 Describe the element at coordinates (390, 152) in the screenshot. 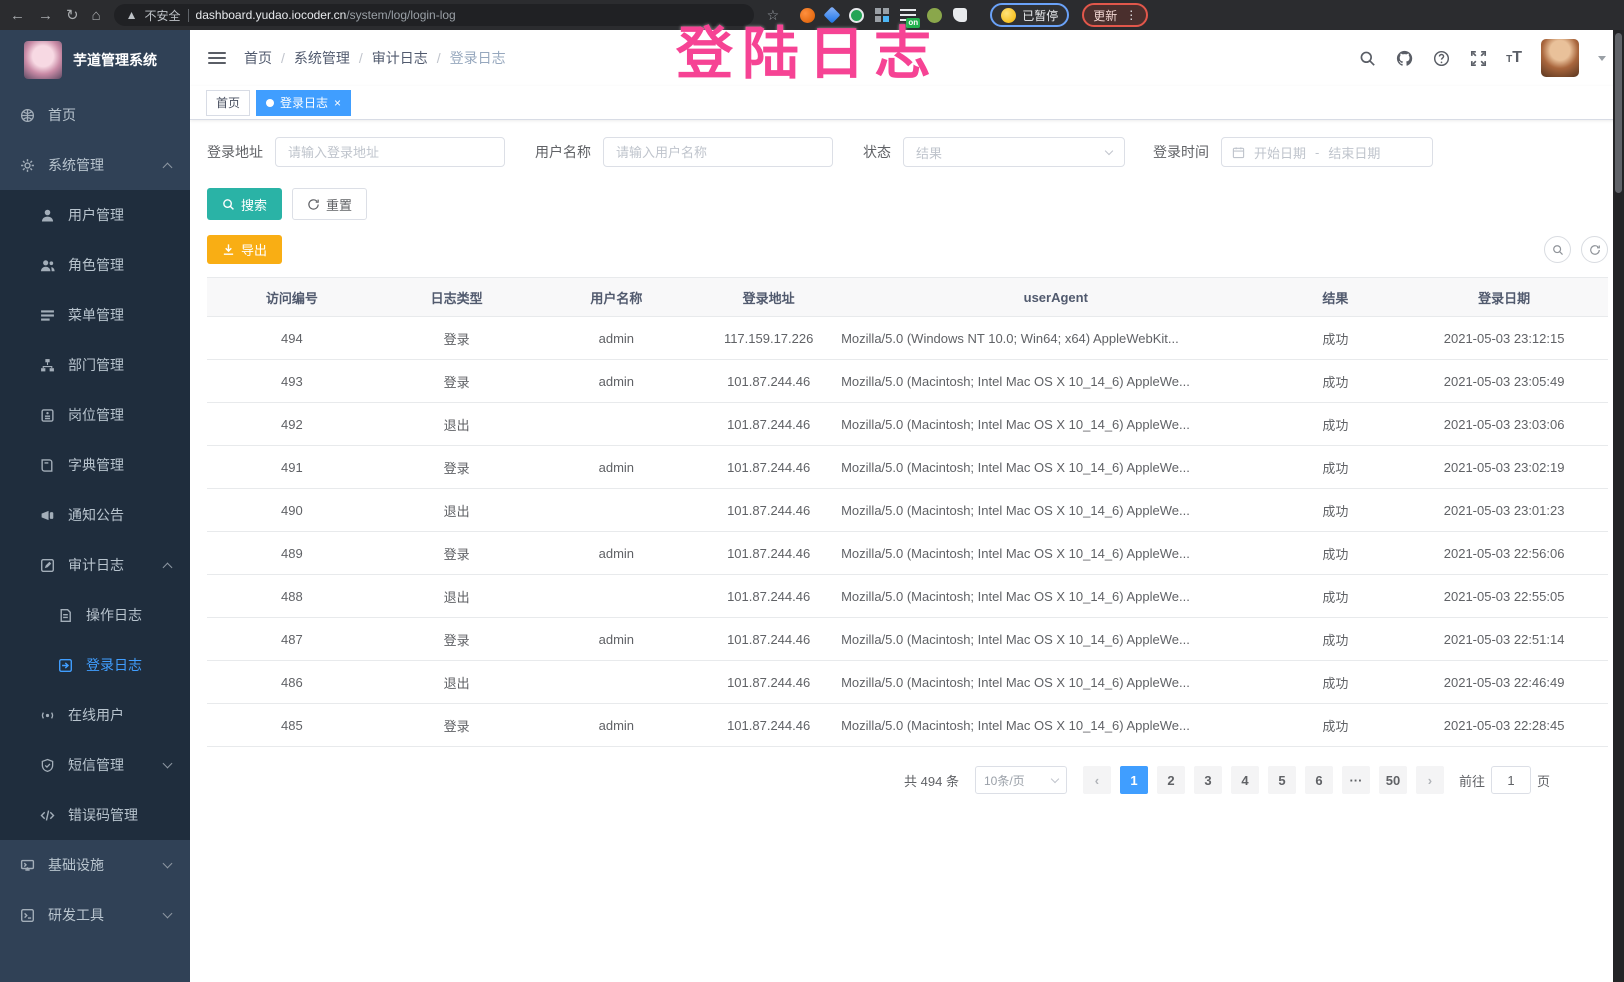

I see `login-address-input` at that location.